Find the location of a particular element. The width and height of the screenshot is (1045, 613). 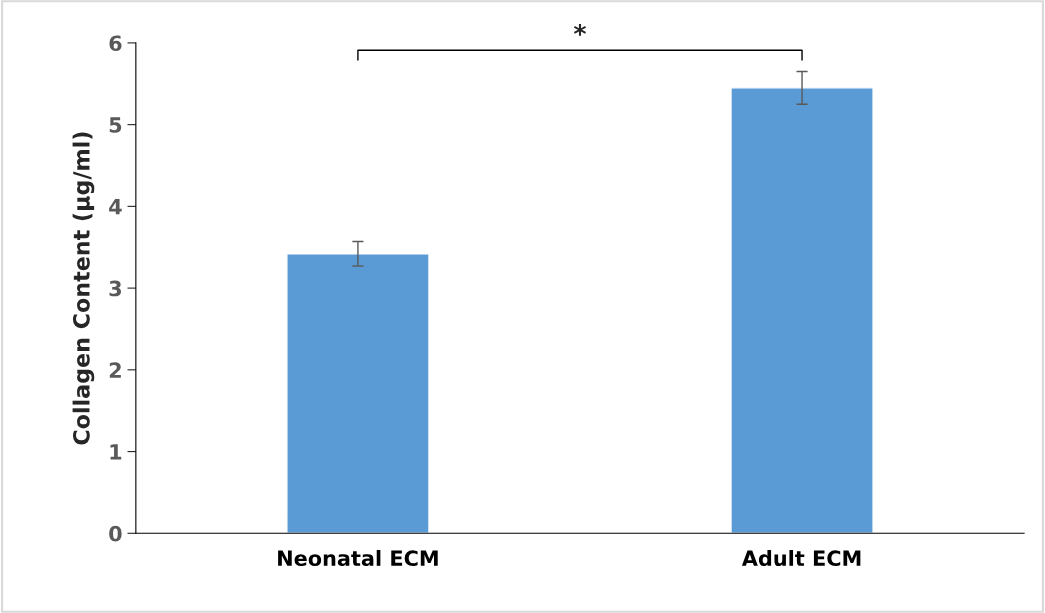

y-tick-label: 3 is located at coordinates (115, 288).